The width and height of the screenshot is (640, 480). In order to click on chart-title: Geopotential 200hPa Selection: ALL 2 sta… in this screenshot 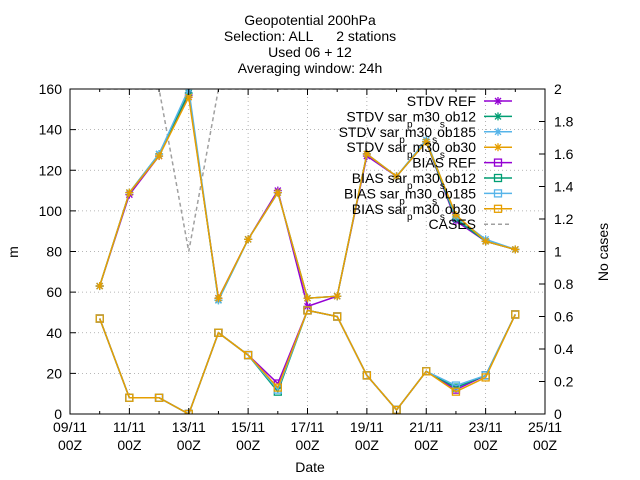, I will do `click(310, 44)`.